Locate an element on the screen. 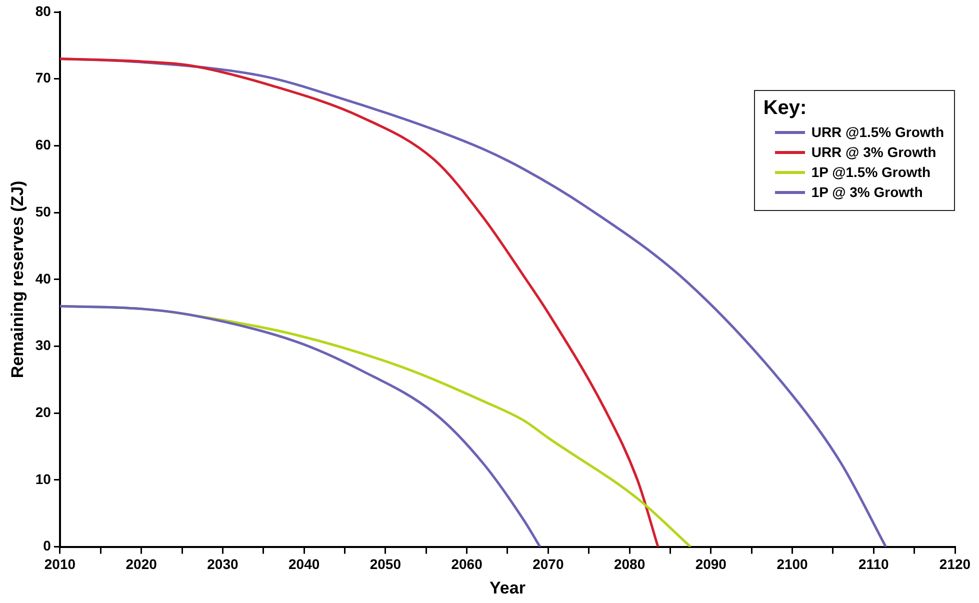 The width and height of the screenshot is (979, 603). x-tick-label: 2100 is located at coordinates (792, 564).